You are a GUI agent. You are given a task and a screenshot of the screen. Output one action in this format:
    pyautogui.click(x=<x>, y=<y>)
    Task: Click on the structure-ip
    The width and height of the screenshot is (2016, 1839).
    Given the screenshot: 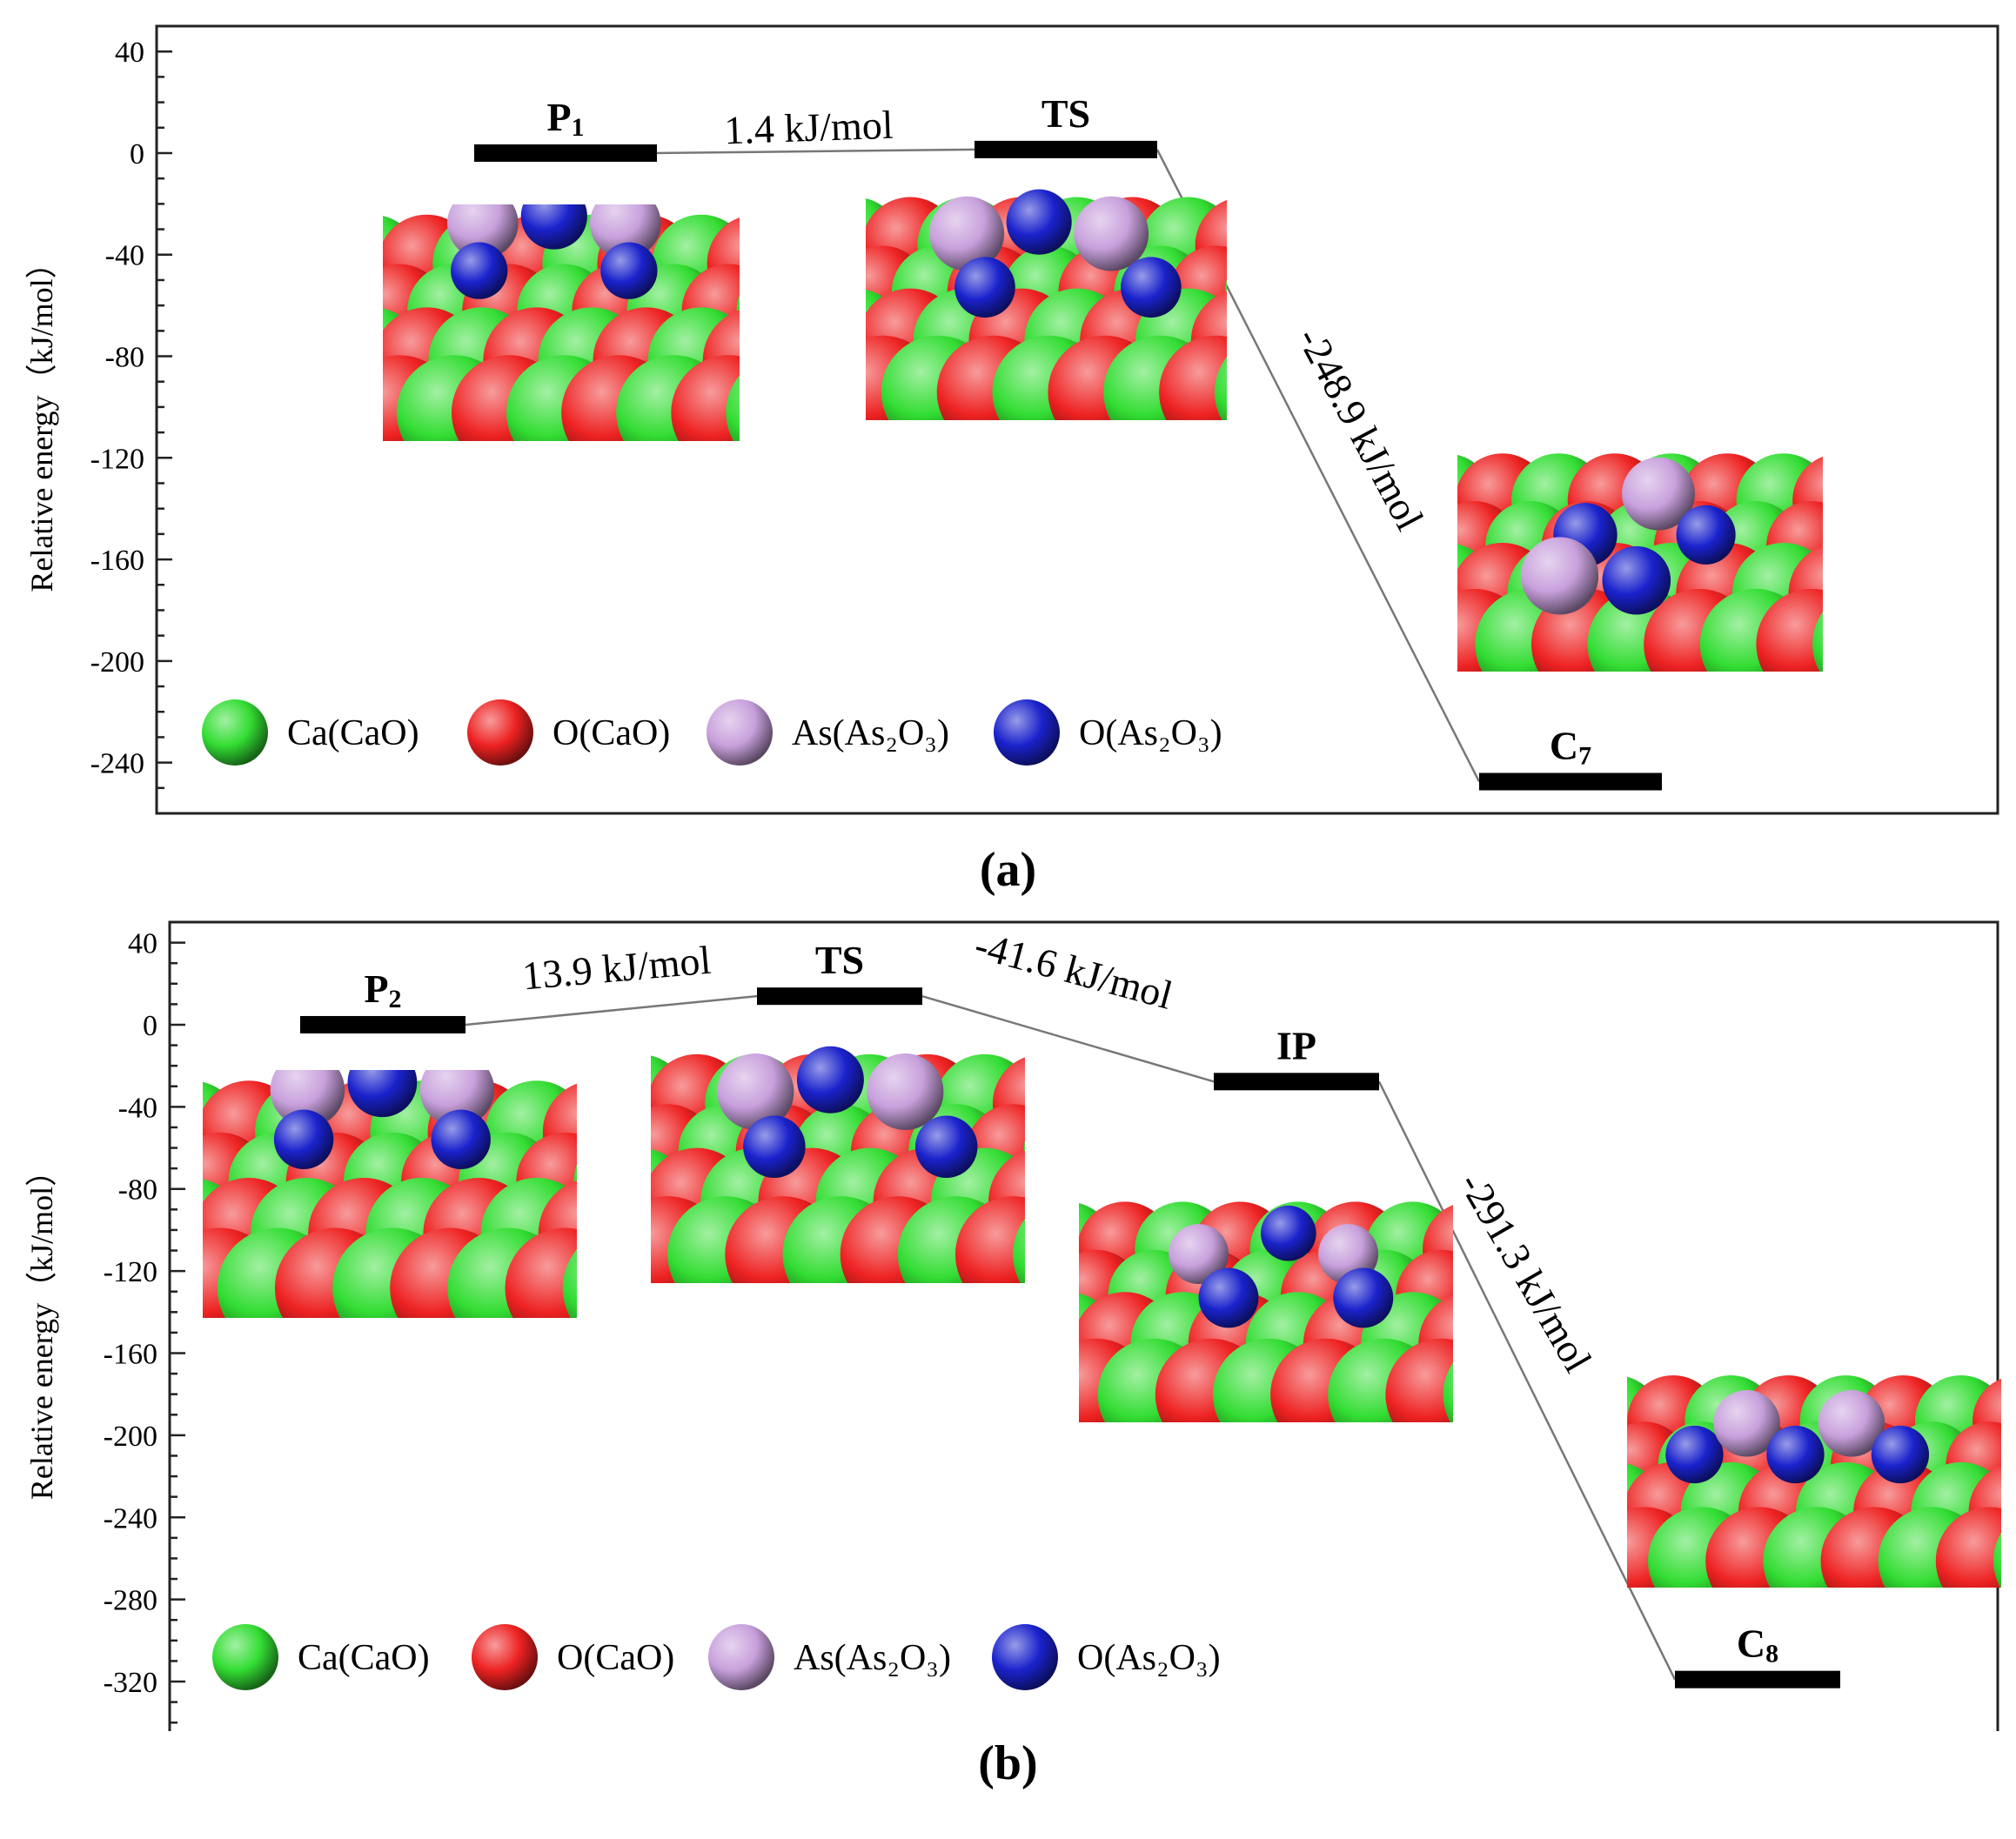 What is the action you would take?
    pyautogui.click(x=1266, y=1311)
    